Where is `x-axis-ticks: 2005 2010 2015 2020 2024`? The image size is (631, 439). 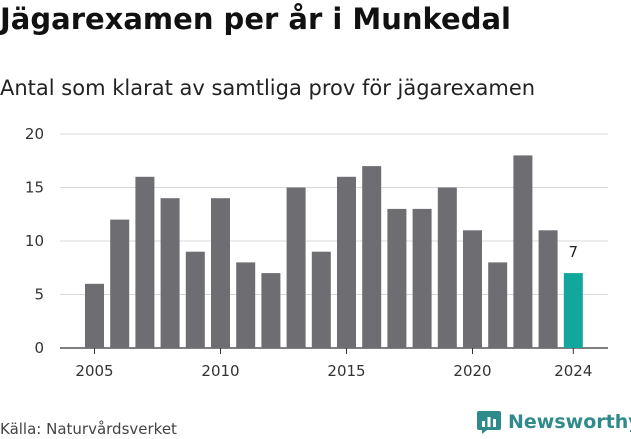 x-axis-ticks: 2005 2010 2015 2020 2024 is located at coordinates (333, 364).